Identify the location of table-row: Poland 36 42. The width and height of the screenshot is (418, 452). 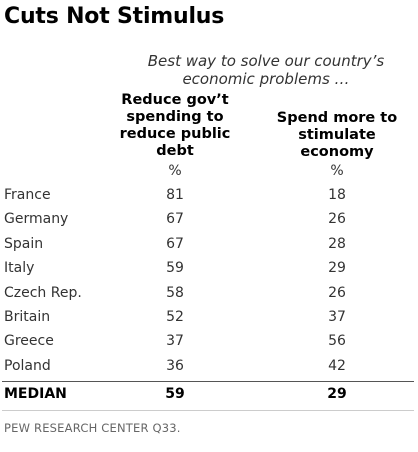
(209, 367).